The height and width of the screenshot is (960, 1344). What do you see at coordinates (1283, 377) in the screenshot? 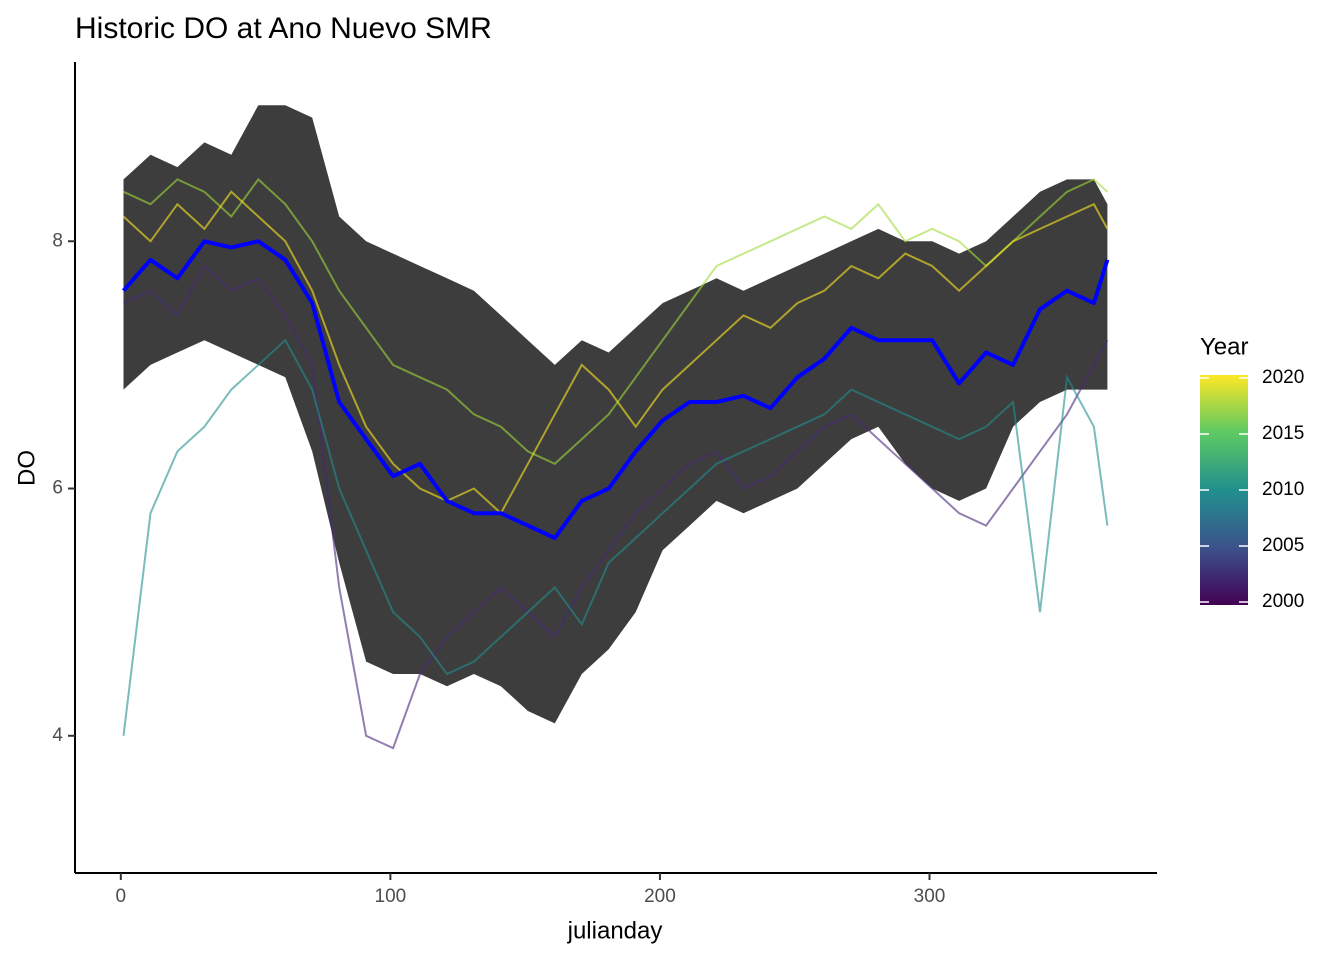
I see `legend-label: 2020` at bounding box center [1283, 377].